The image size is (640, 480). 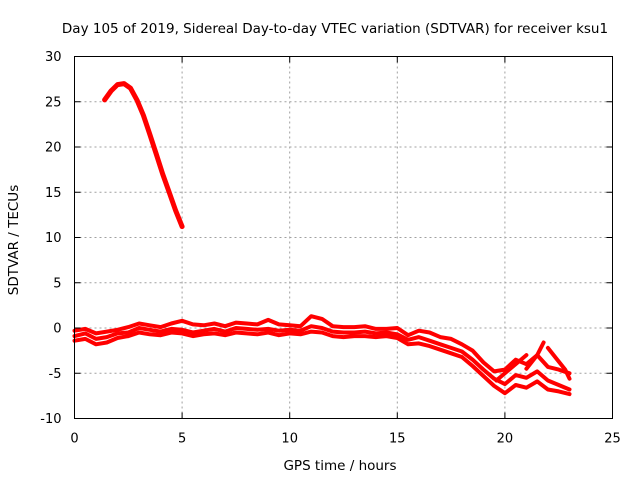 I want to click on y-tick-label: -10, so click(x=50, y=419).